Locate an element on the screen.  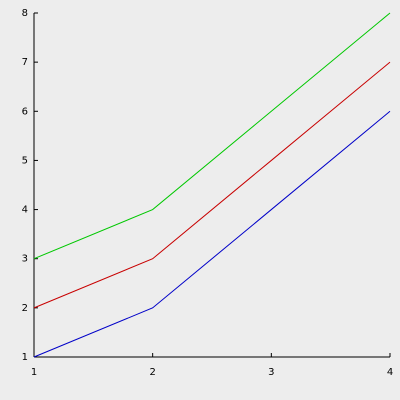
y-tick-label: 5 is located at coordinates (25, 160).